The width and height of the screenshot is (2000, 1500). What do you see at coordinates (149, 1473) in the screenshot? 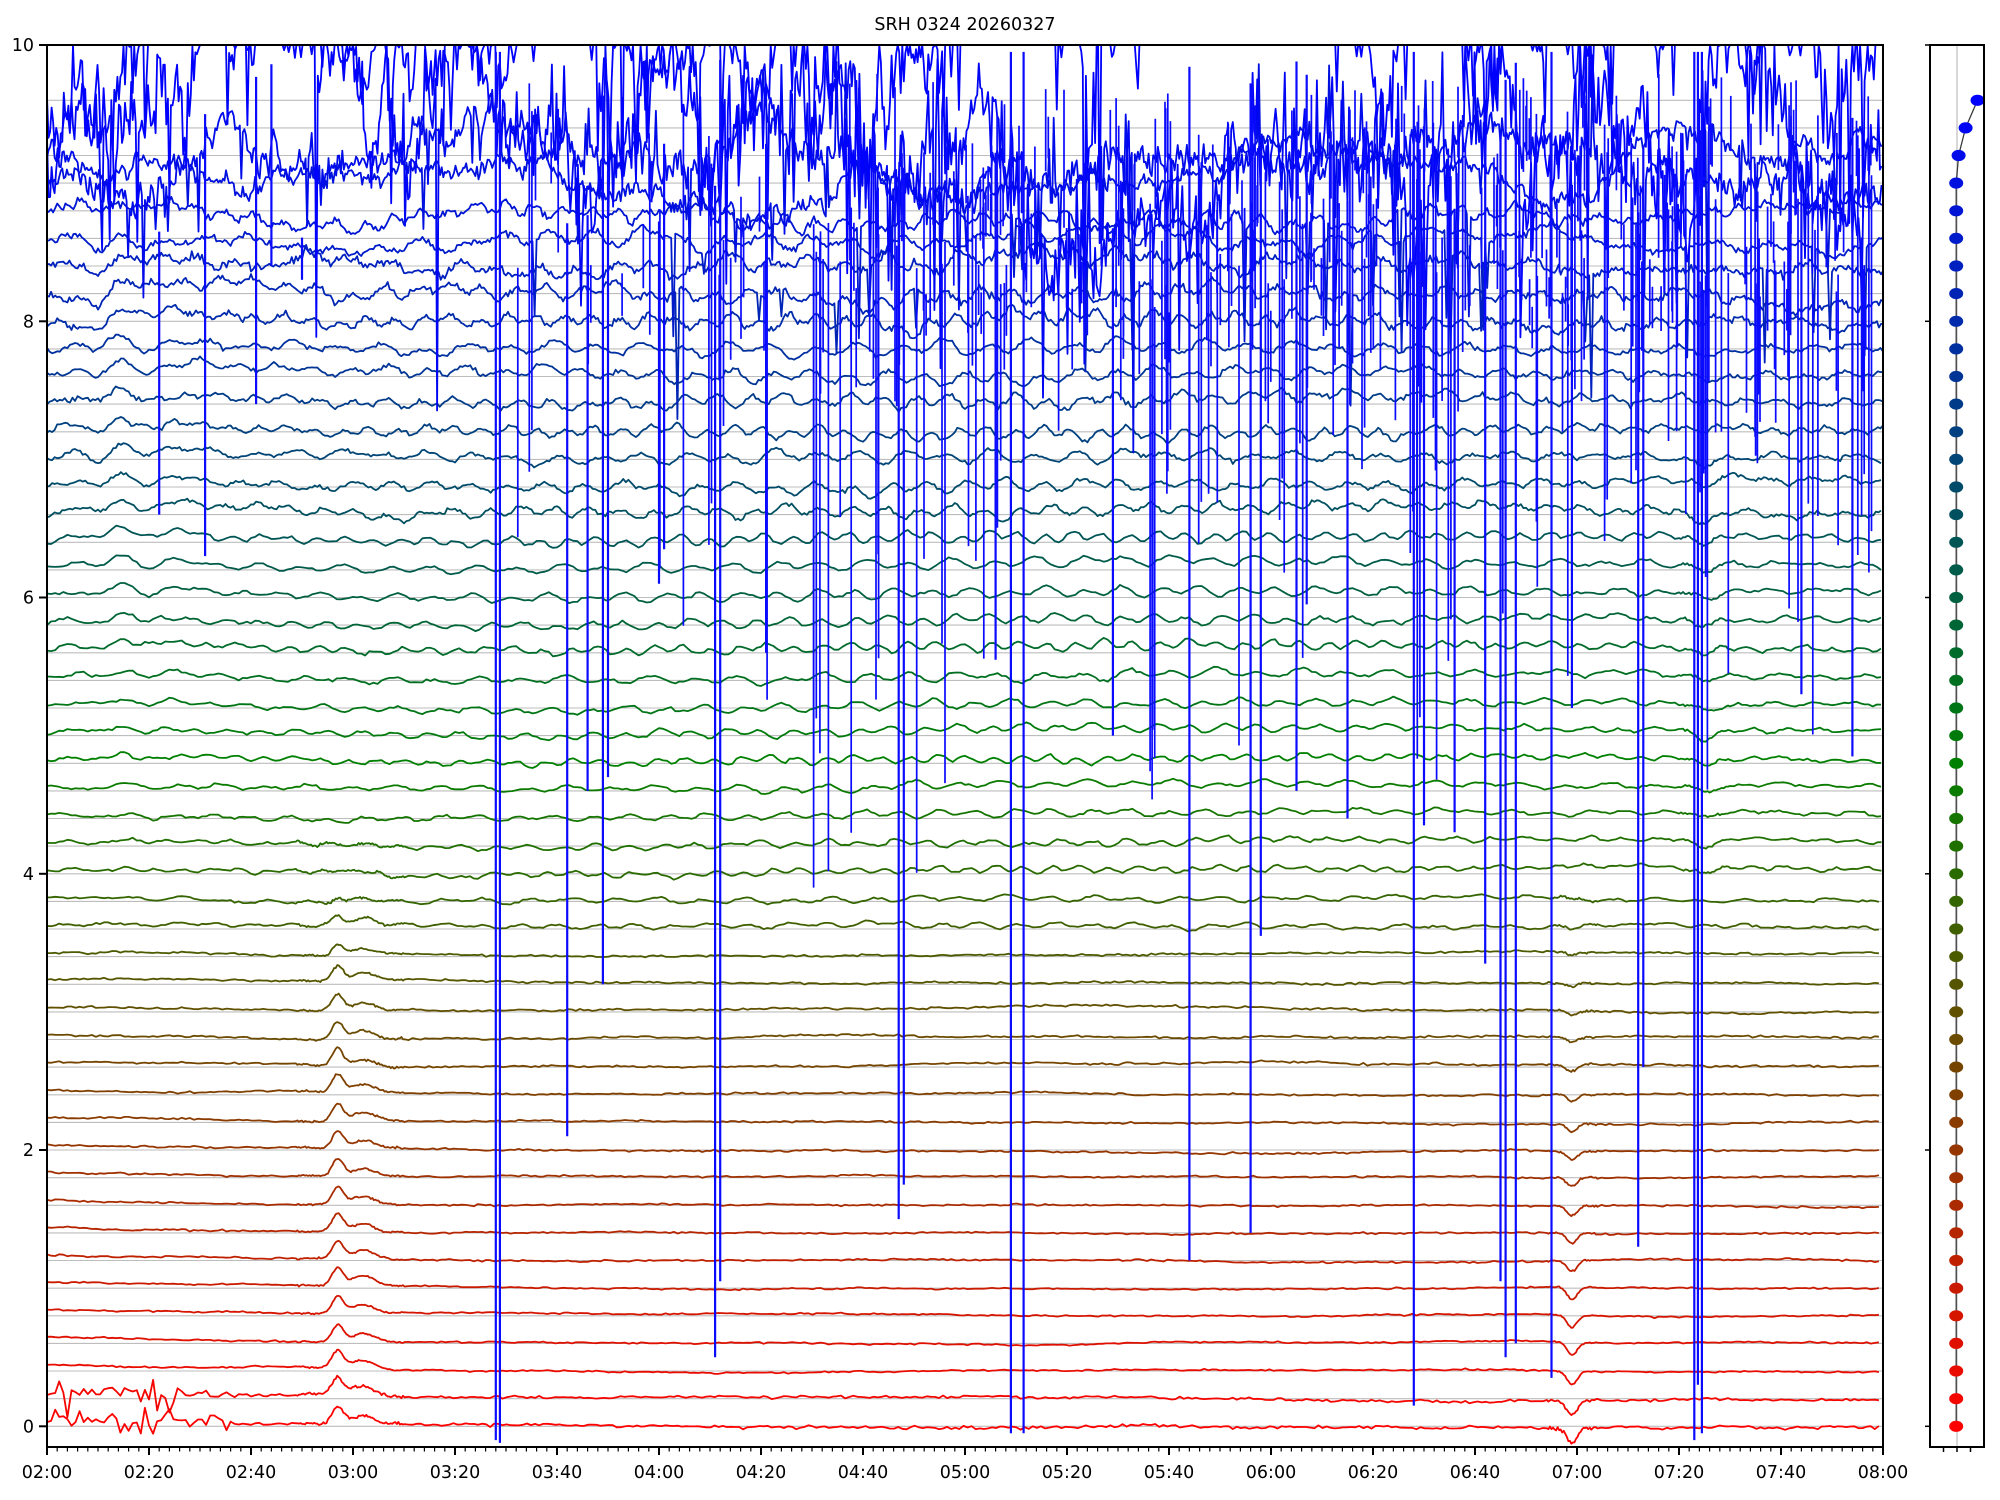
I see `x-tick-label: 02:20` at bounding box center [149, 1473].